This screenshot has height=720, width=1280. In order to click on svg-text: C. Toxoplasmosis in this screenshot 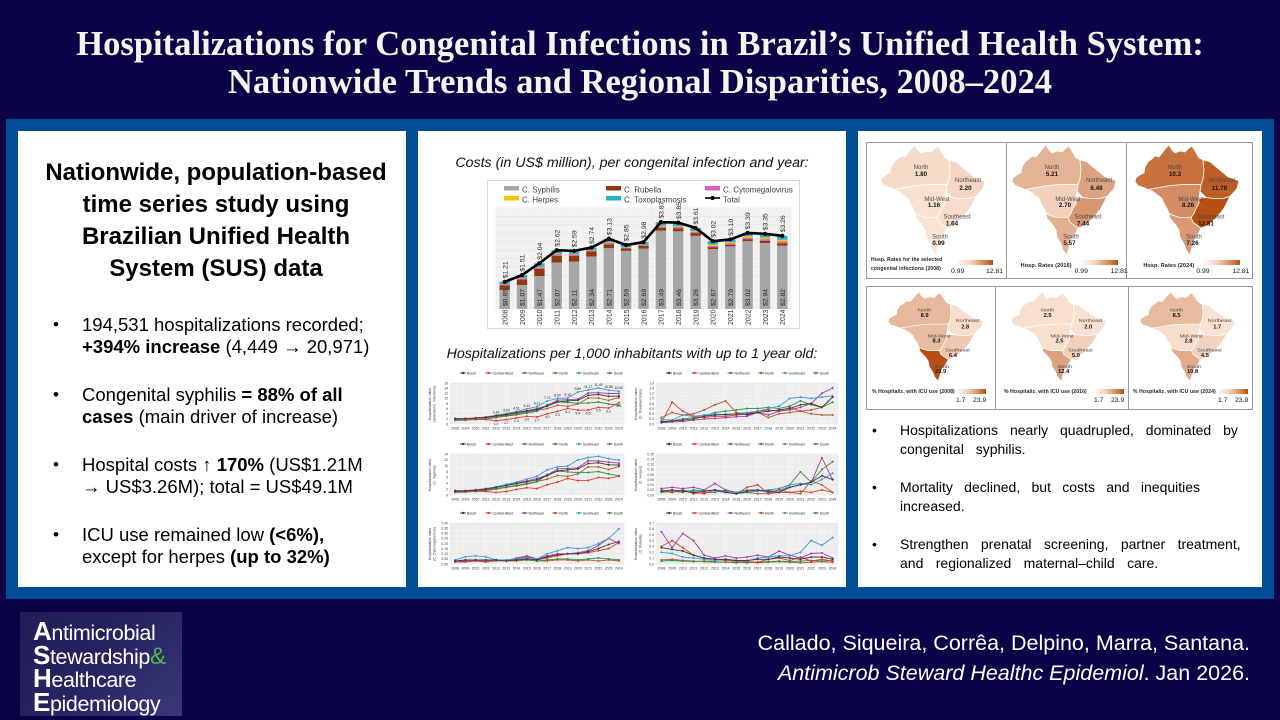, I will do `click(655, 199)`.